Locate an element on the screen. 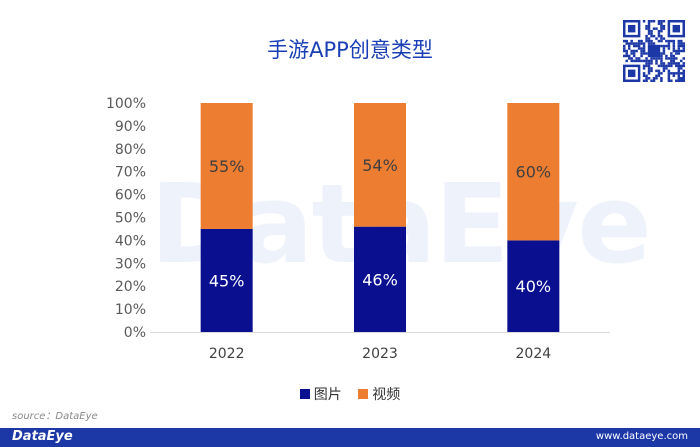  y-tick-label: 60% is located at coordinates (130, 196).